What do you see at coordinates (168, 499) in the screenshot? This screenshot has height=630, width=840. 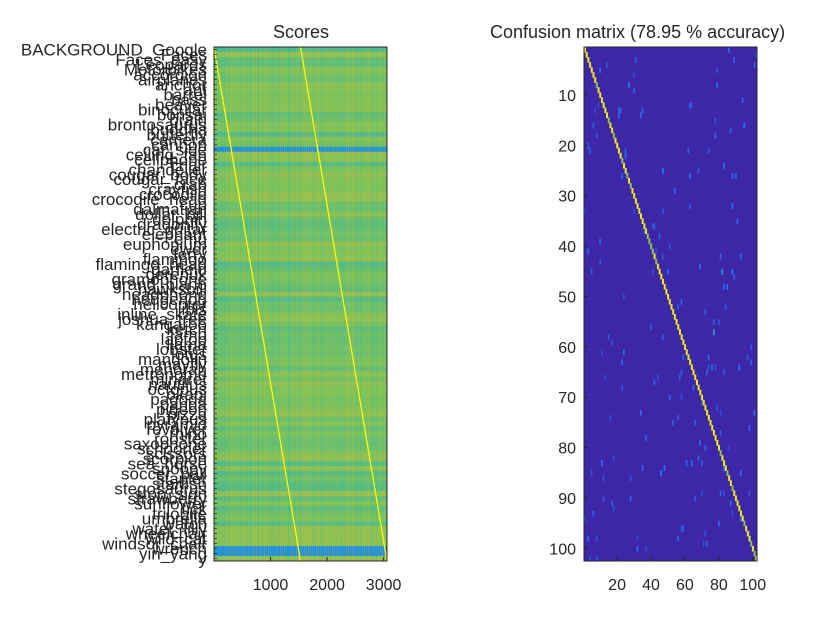 I see `scores-y-tick-label: strawberry` at bounding box center [168, 499].